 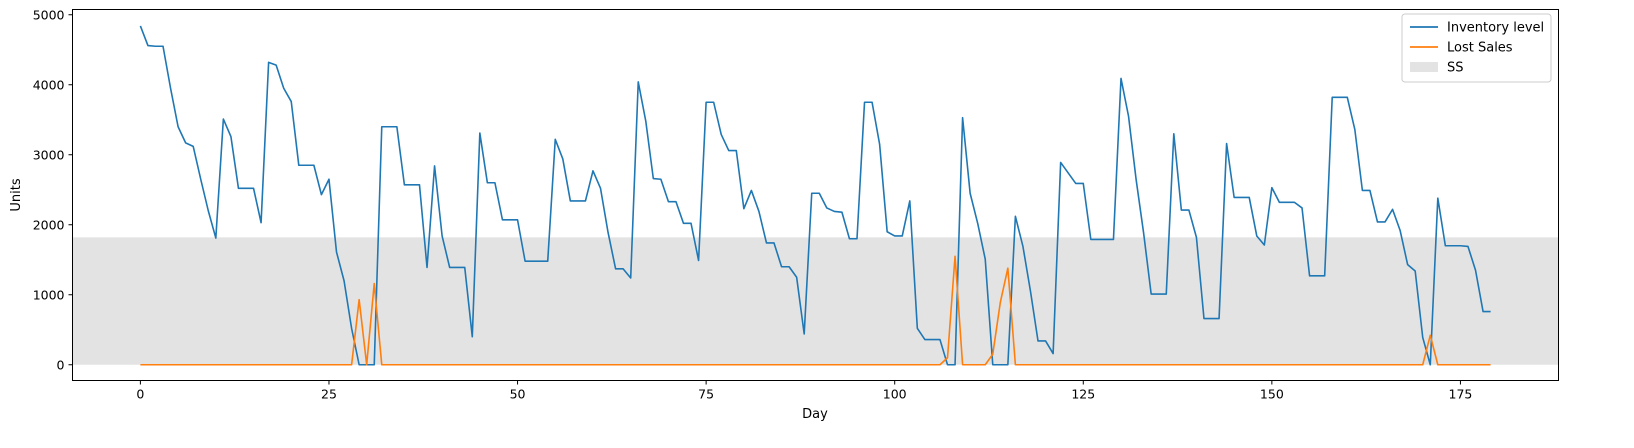 I want to click on x-tick-label: 25, so click(x=329, y=394).